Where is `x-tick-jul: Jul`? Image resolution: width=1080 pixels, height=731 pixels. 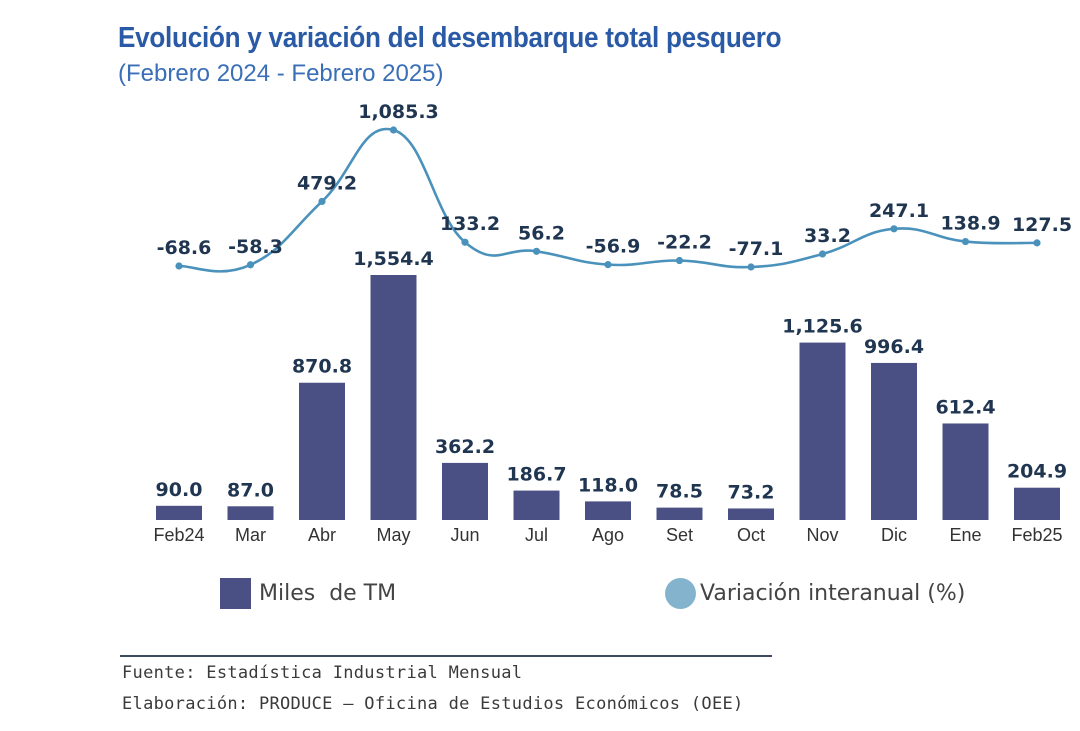
x-tick-jul: Jul is located at coordinates (536, 535).